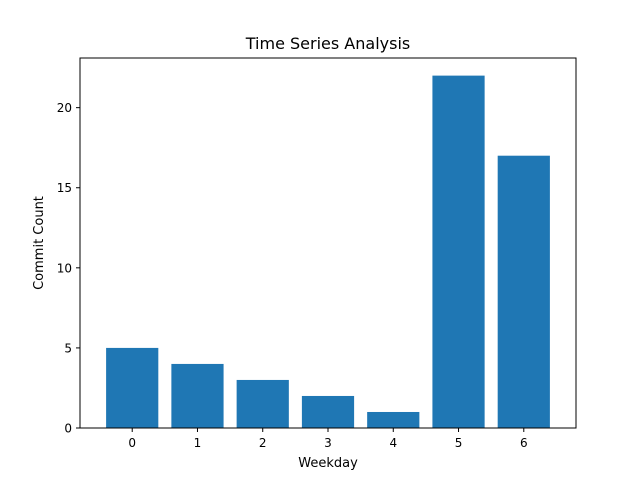  I want to click on y-tick-label: 20, so click(64, 108).